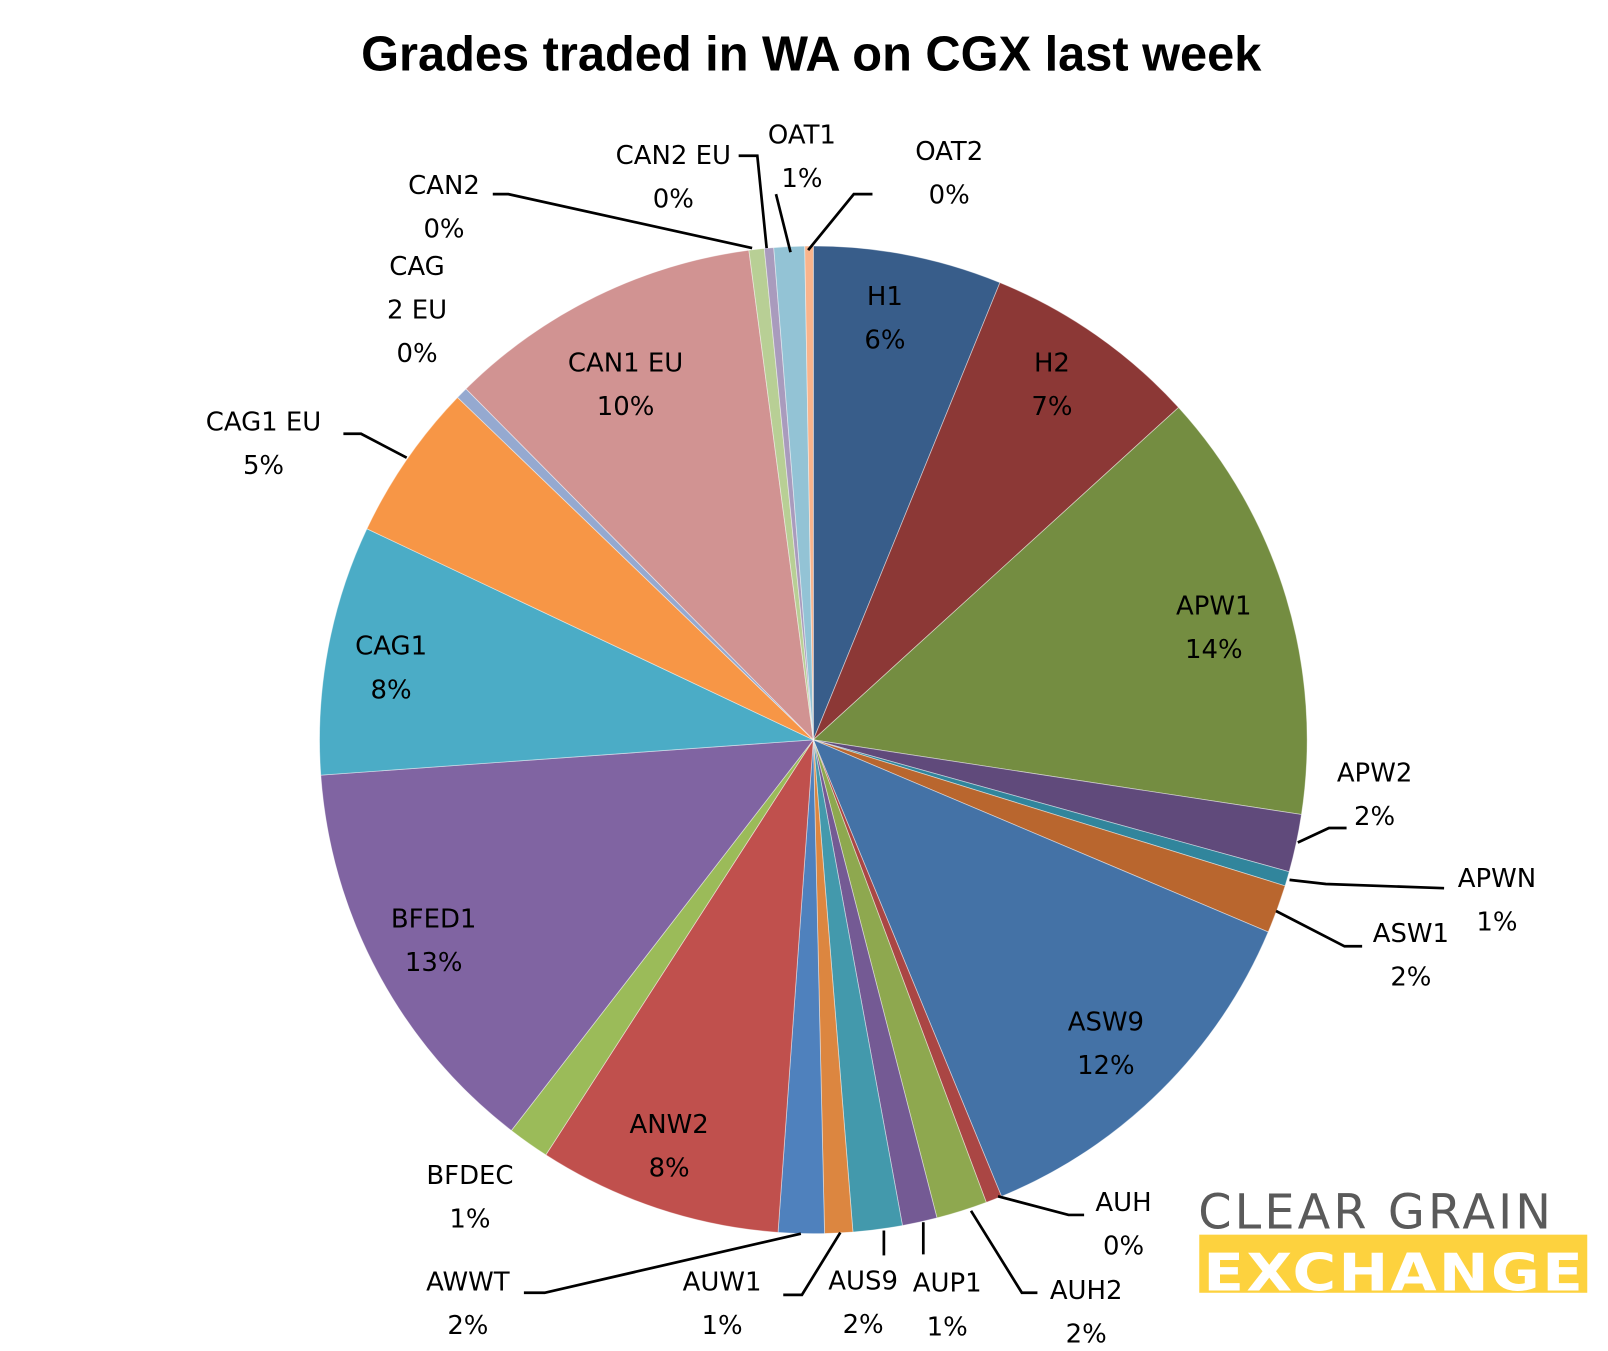 The height and width of the screenshot is (1351, 1608). I want to click on label-name: OAT2, so click(949, 152).